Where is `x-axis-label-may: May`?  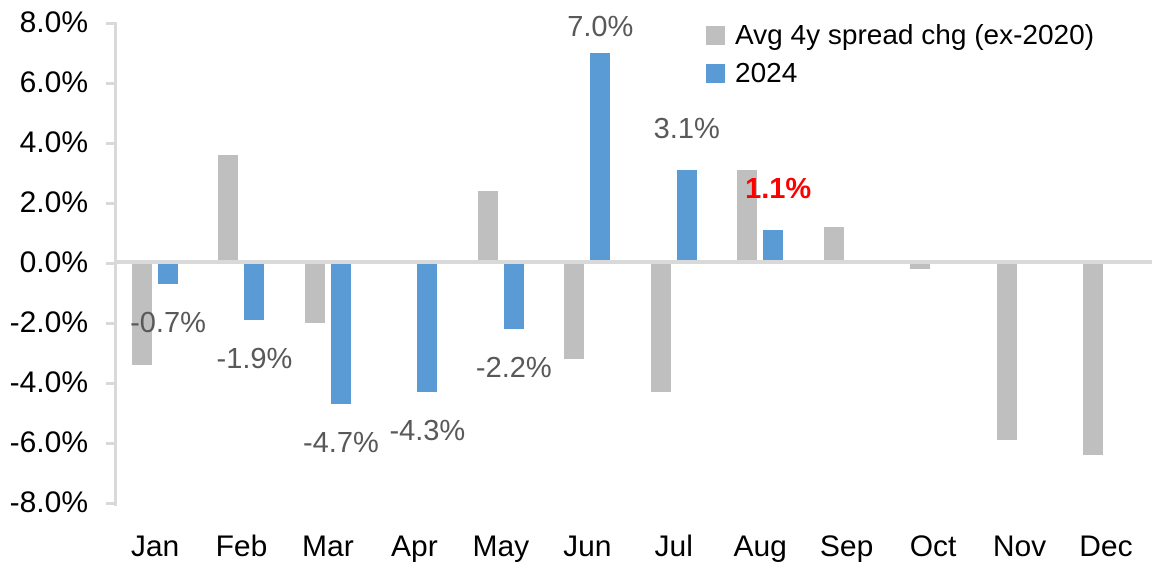
x-axis-label-may: May is located at coordinates (501, 546).